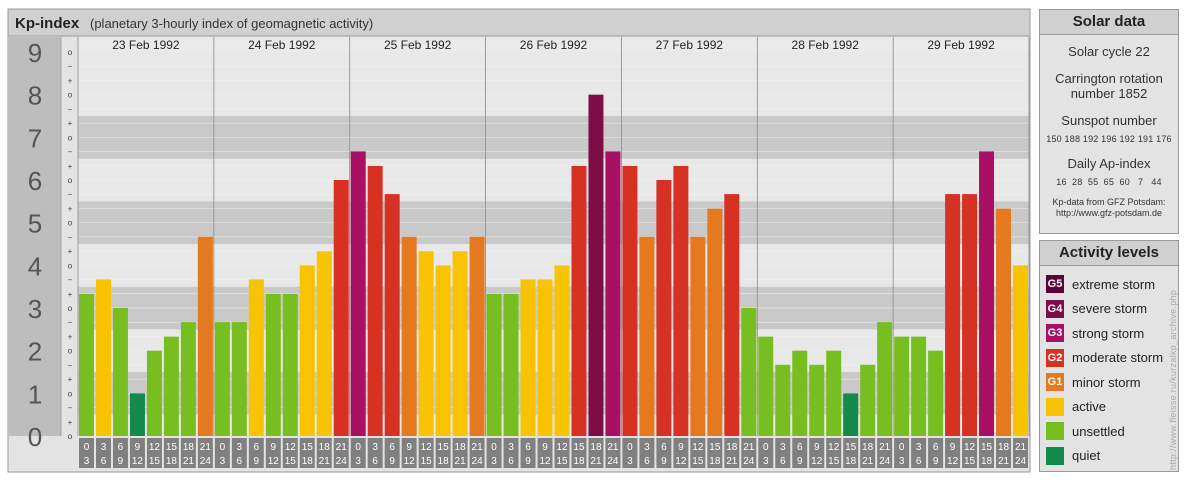 The width and height of the screenshot is (1184, 480). What do you see at coordinates (1055, 455) in the screenshot?
I see `activity-level-swatch` at bounding box center [1055, 455].